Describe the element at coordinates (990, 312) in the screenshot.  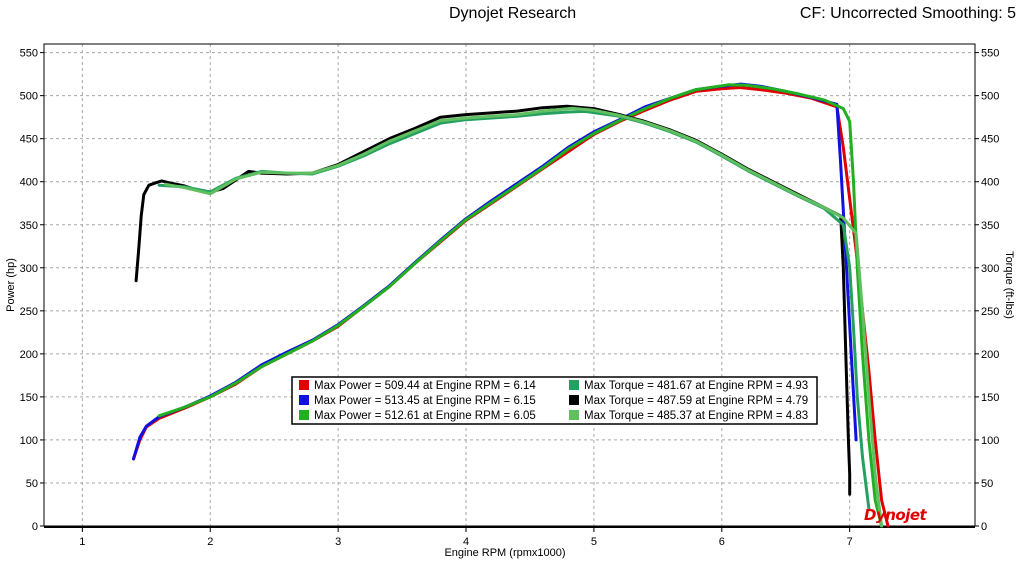
I see `y-right-tick-label-250: 250` at that location.